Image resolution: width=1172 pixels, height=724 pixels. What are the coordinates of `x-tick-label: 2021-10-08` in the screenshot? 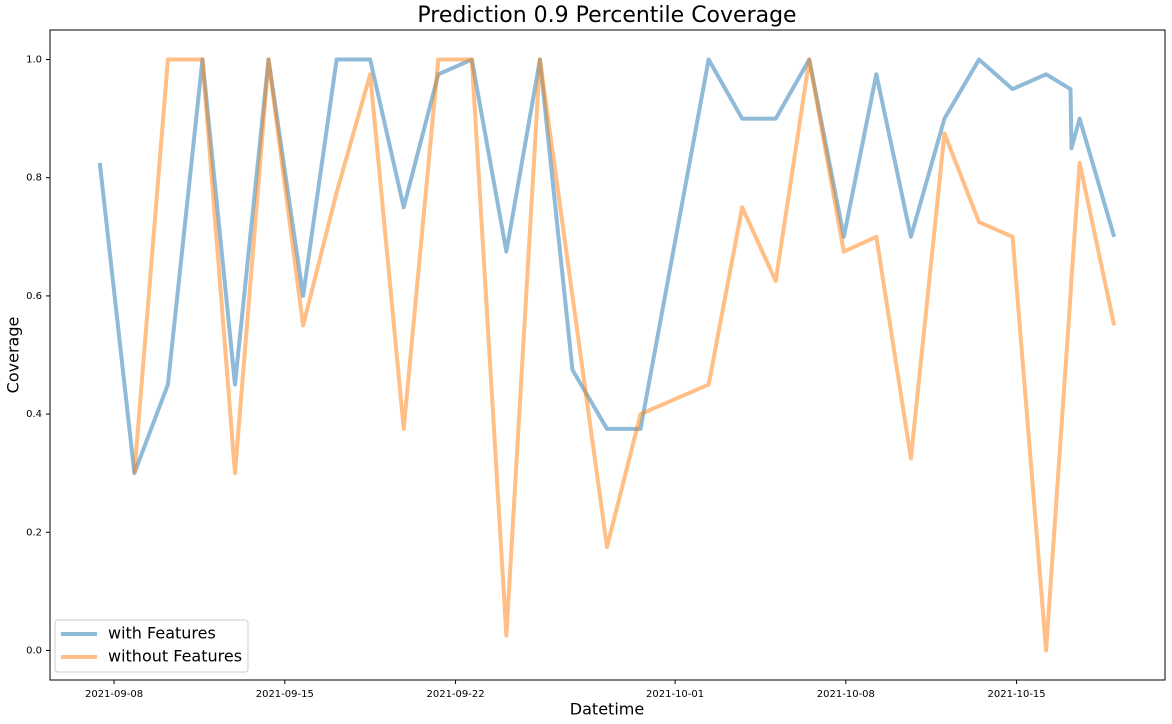 It's located at (846, 694).